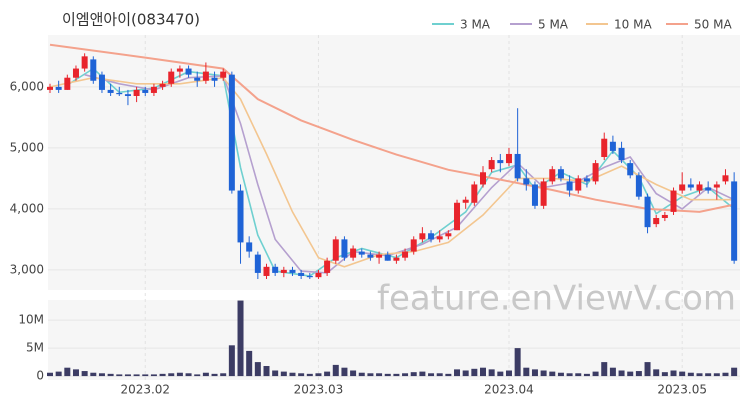 This screenshot has height=404, width=750. I want to click on y-tick-label: 5M, so click(35, 348).